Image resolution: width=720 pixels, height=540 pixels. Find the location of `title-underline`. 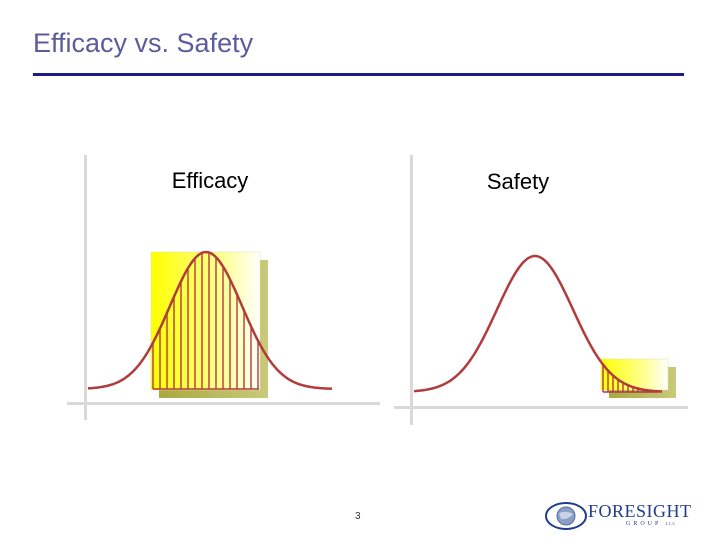

title-underline is located at coordinates (358, 74).